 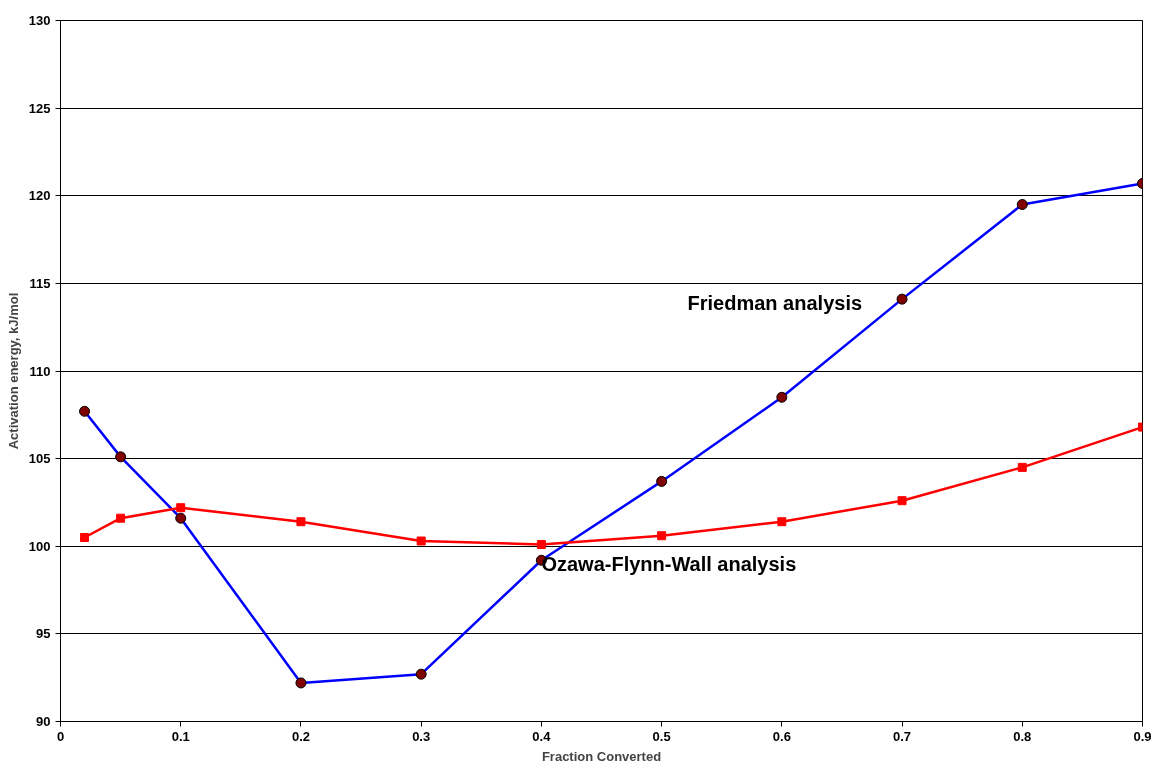 What do you see at coordinates (601, 756) in the screenshot?
I see `x-axis-title: Fraction Converted` at bounding box center [601, 756].